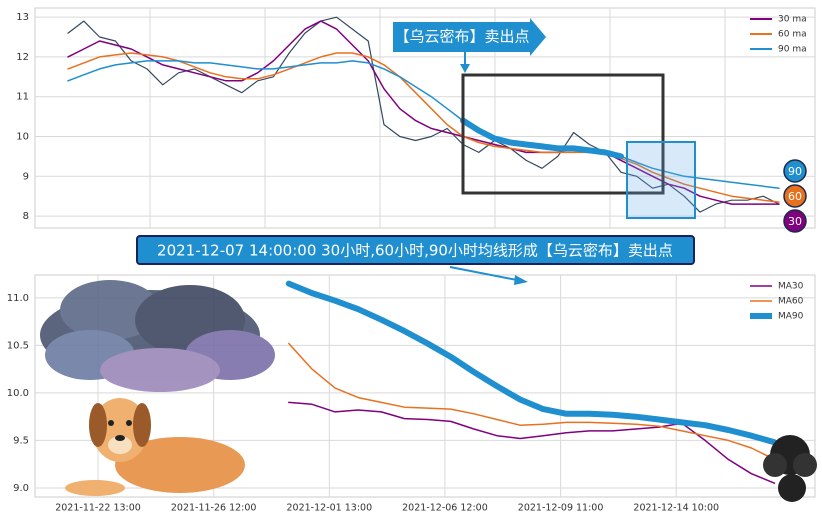 The height and width of the screenshot is (520, 822). Describe the element at coordinates (214, 508) in the screenshot. I see `x-tick-label: 2021-11-26 12:00` at that location.